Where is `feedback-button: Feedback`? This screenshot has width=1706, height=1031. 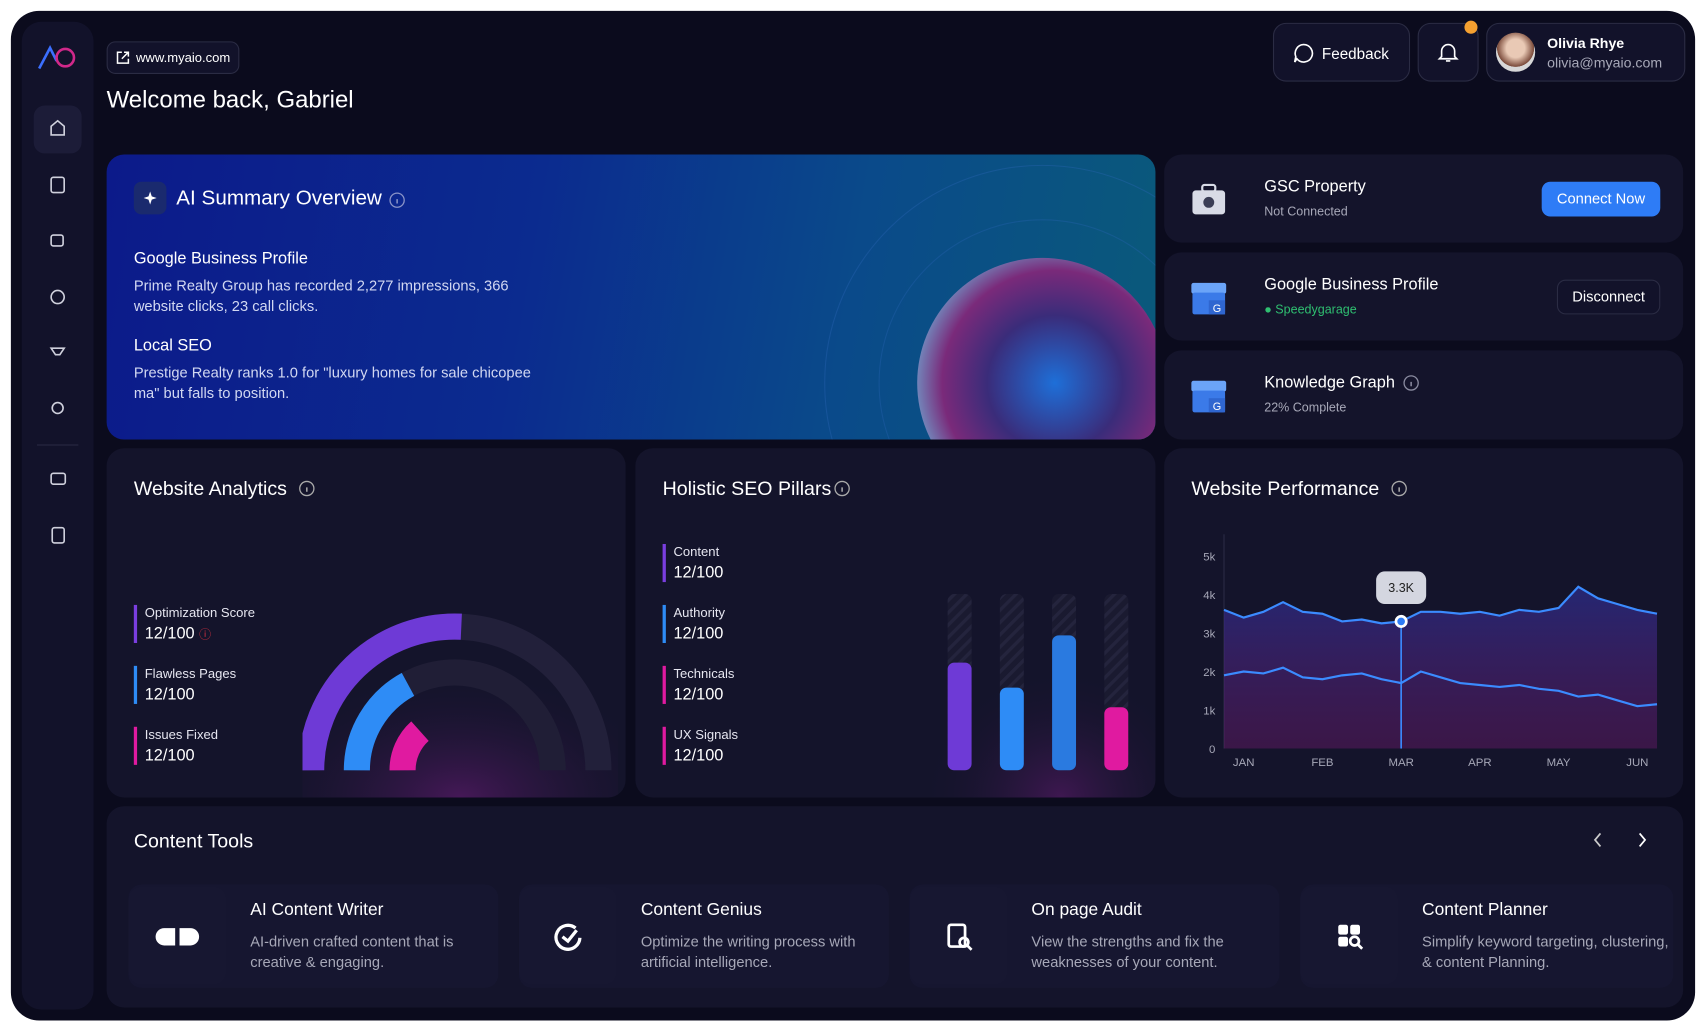 feedback-button: Feedback is located at coordinates (1341, 52).